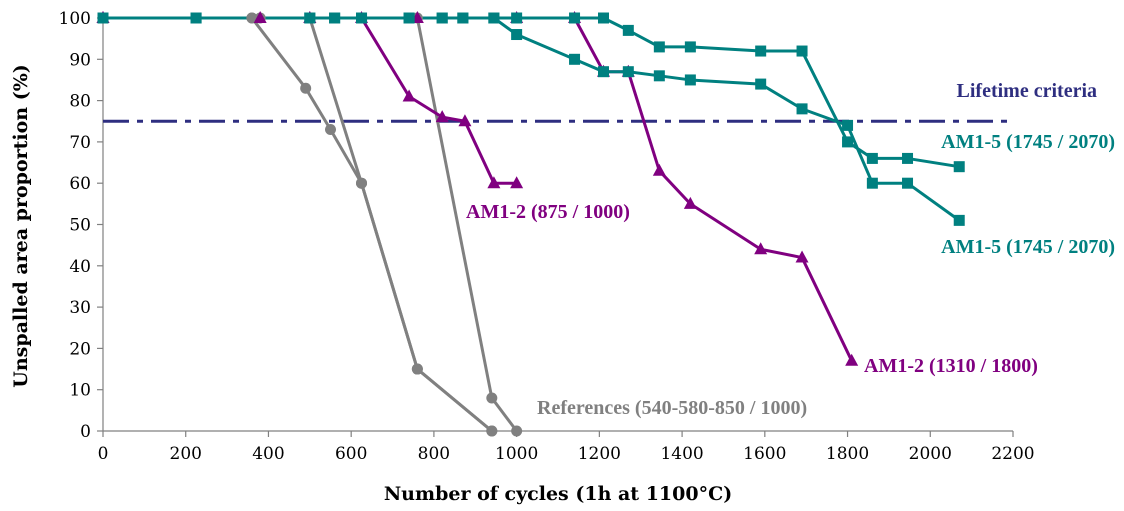 This screenshot has height=511, width=1124. Describe the element at coordinates (434, 454) in the screenshot. I see `x-tick-label: 800` at that location.